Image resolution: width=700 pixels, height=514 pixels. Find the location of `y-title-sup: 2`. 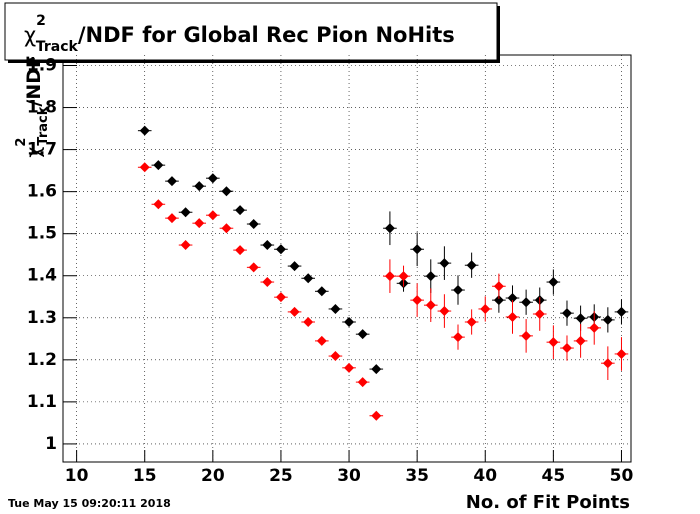

y-title-sup: 2 is located at coordinates (21, 142).